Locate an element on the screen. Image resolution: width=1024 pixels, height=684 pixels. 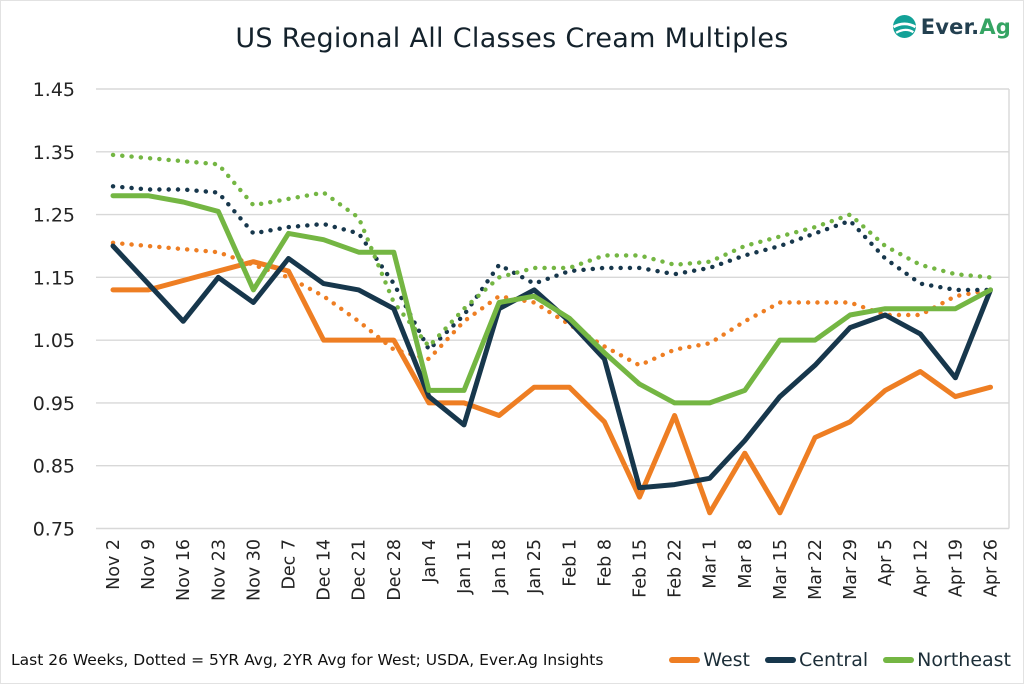
x-axis-tick-label: Mar 1 is located at coordinates (711, 564).